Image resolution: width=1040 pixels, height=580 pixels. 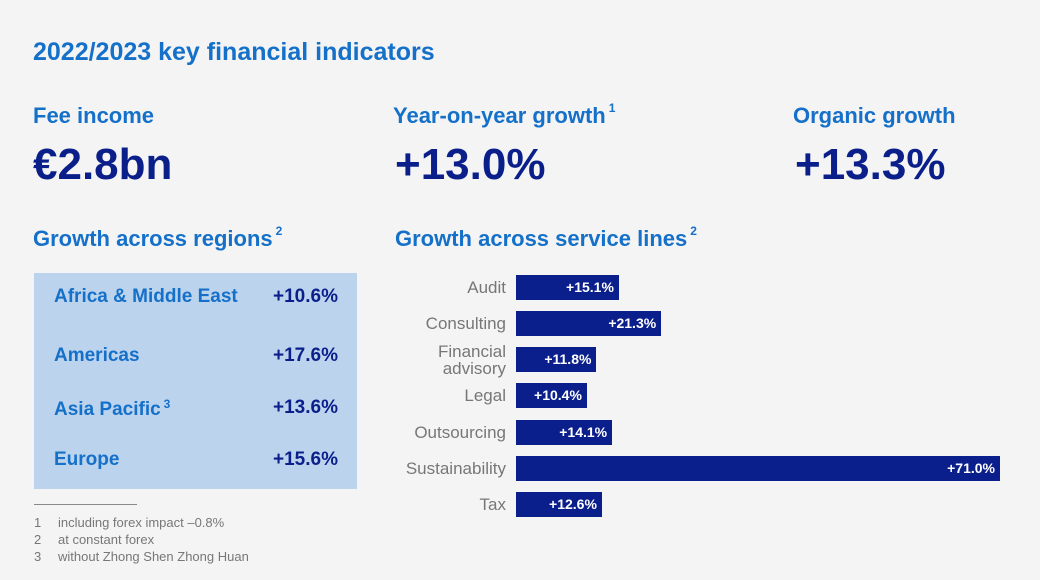 I want to click on region-value: +17.6%, so click(x=305, y=355).